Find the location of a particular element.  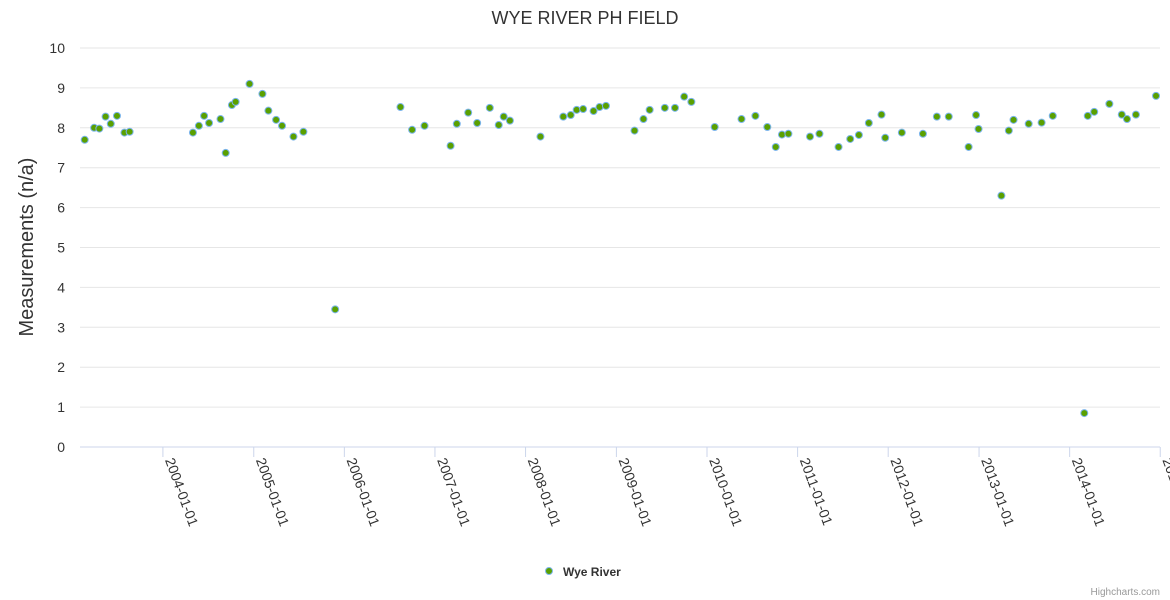

y-tick-label: 9 is located at coordinates (61, 88).